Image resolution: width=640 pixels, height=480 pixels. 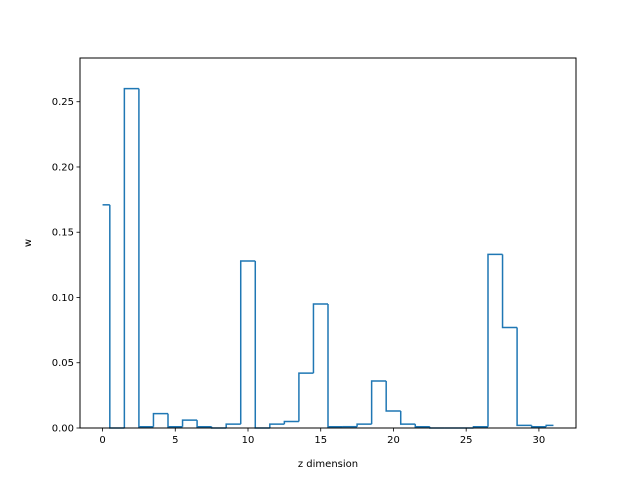 What do you see at coordinates (63, 429) in the screenshot?
I see `y-tick-label: 0.00` at bounding box center [63, 429].